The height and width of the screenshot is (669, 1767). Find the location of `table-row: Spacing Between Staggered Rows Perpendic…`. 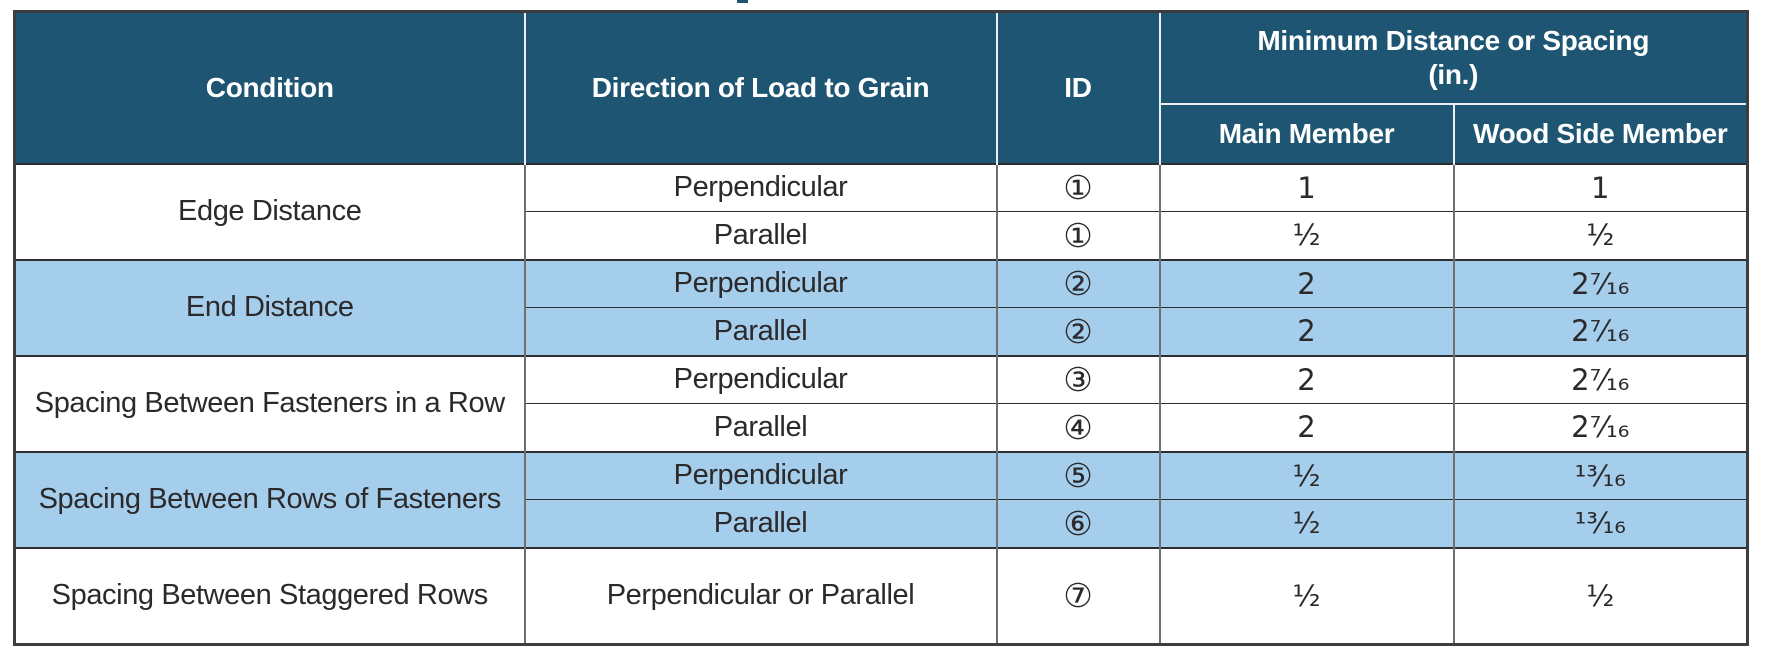

table-row: Spacing Between Staggered Rows Perpendic… is located at coordinates (881, 595).